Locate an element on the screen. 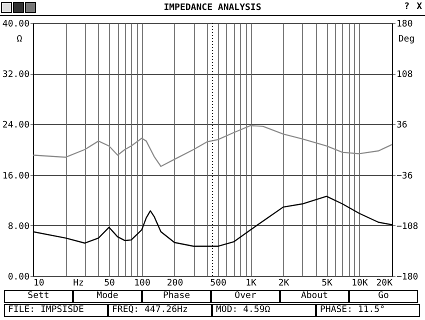 This screenshot has width=425, height=320. x-tick-label: 20K is located at coordinates (385, 283).